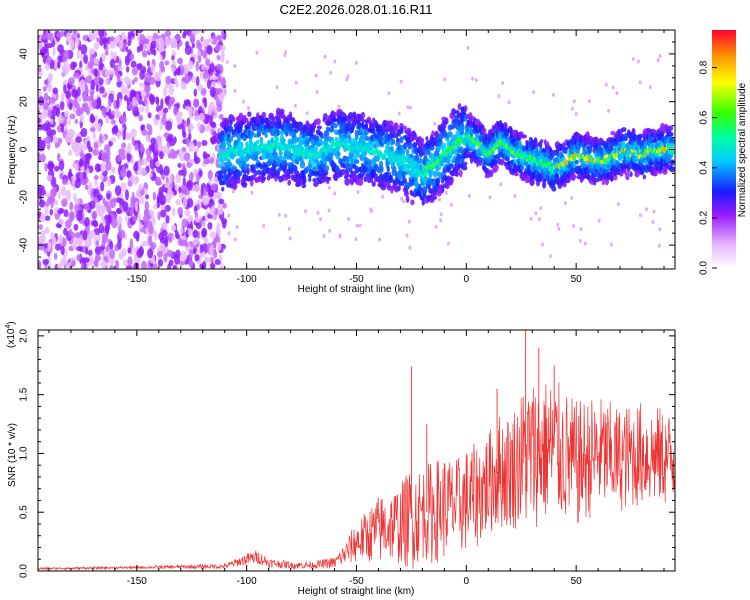 This screenshot has height=600, width=750. I want to click on colorbar-tick-label: 0.4, so click(704, 167).